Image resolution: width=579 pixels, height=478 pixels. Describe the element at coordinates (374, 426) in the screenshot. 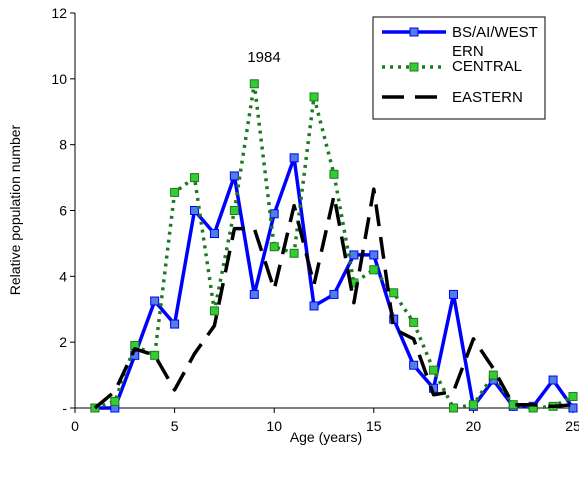

I see `x-tick-label: 15` at that location.